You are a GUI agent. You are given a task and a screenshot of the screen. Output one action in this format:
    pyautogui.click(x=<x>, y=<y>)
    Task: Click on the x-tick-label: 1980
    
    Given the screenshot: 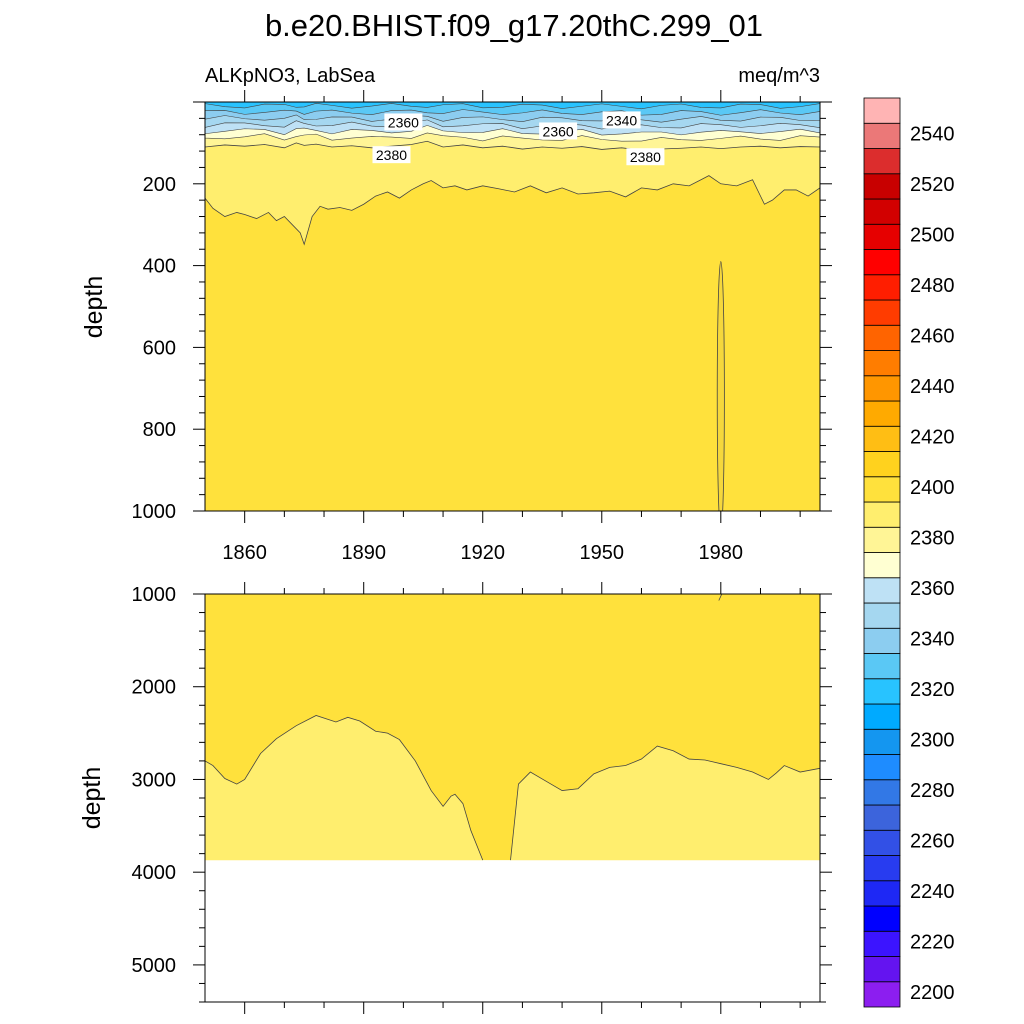 What is the action you would take?
    pyautogui.click(x=721, y=553)
    